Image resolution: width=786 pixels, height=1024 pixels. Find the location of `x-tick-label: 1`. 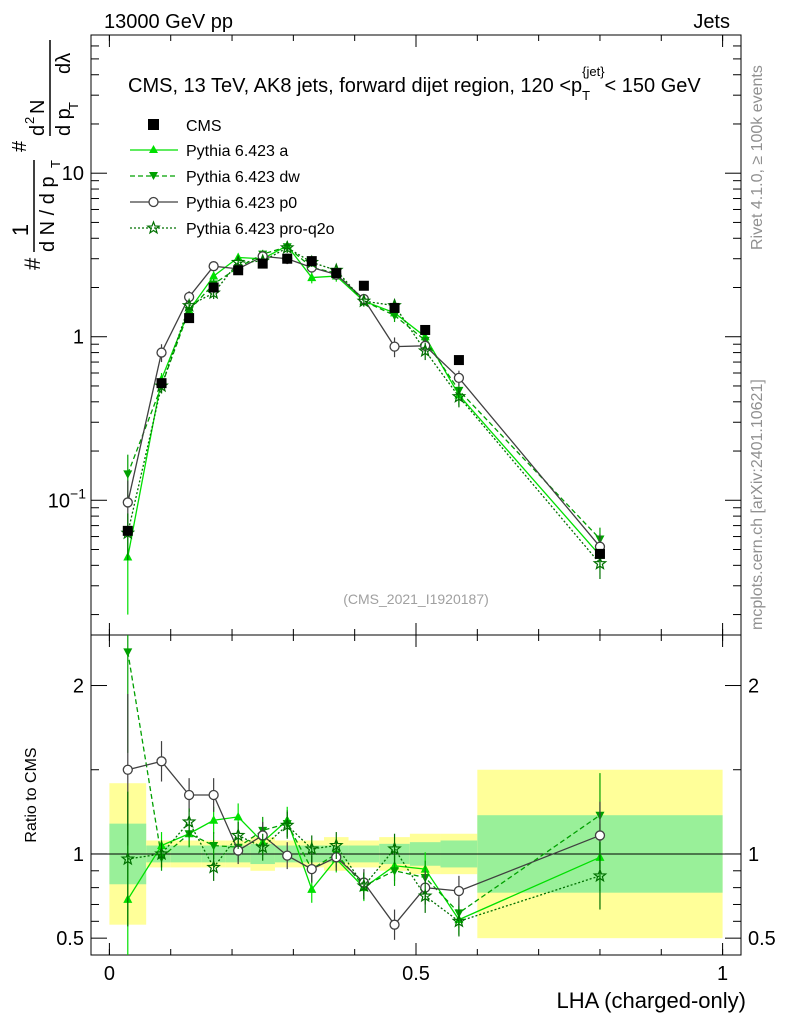

x-tick-label: 1 is located at coordinates (722, 974).